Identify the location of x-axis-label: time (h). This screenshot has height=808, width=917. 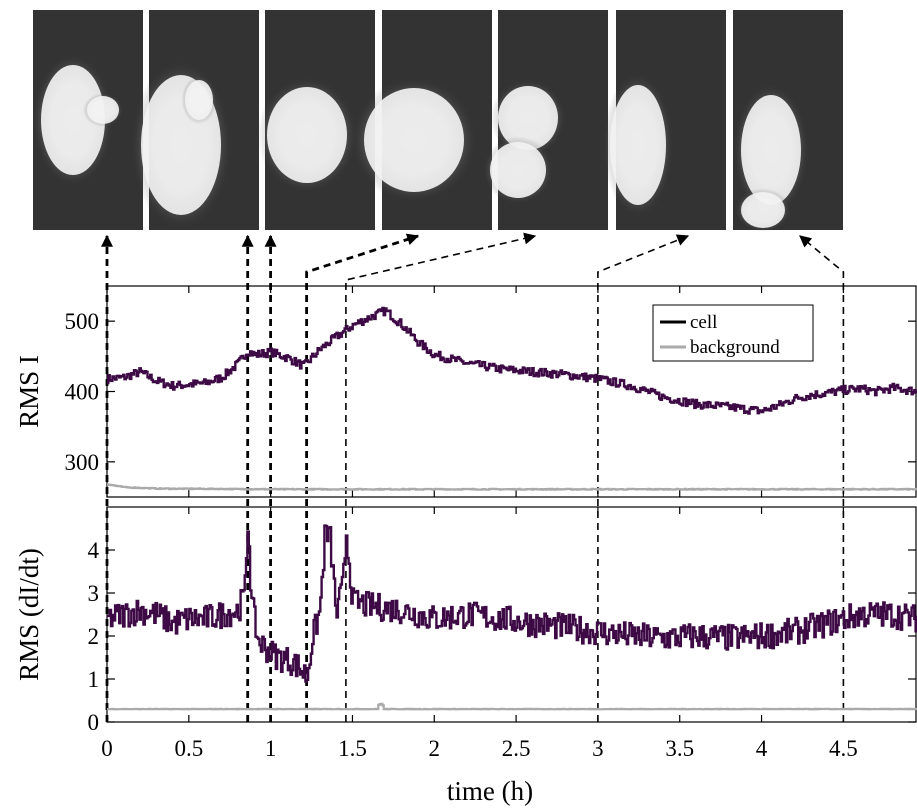
(490, 791).